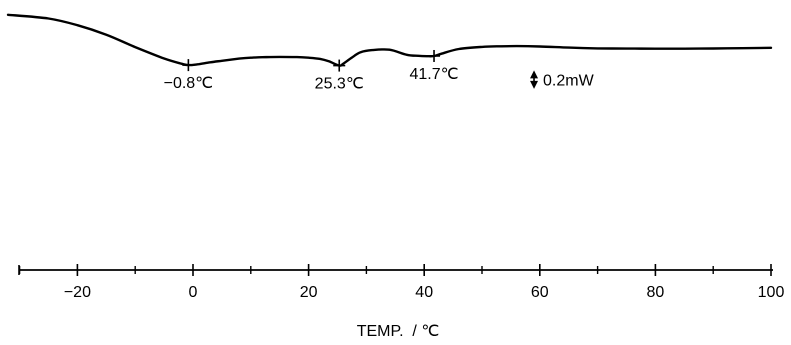 This screenshot has width=791, height=345. I want to click on x-tick-label: 40, so click(424, 292).